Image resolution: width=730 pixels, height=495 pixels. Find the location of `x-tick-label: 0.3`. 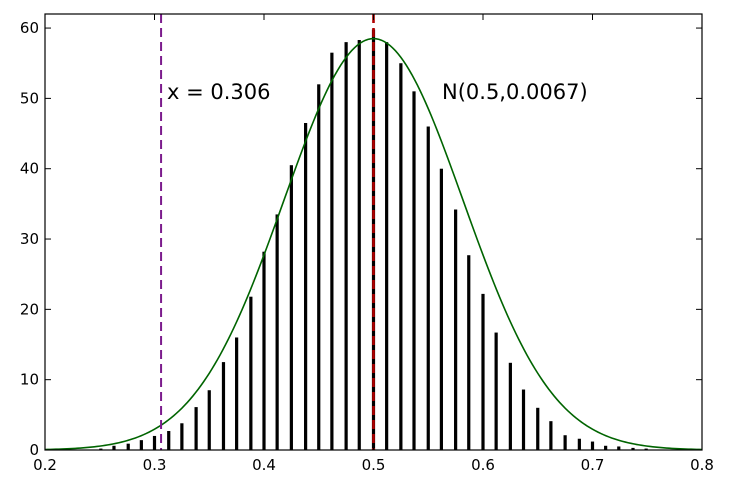

x-tick-label: 0.3 is located at coordinates (155, 465).